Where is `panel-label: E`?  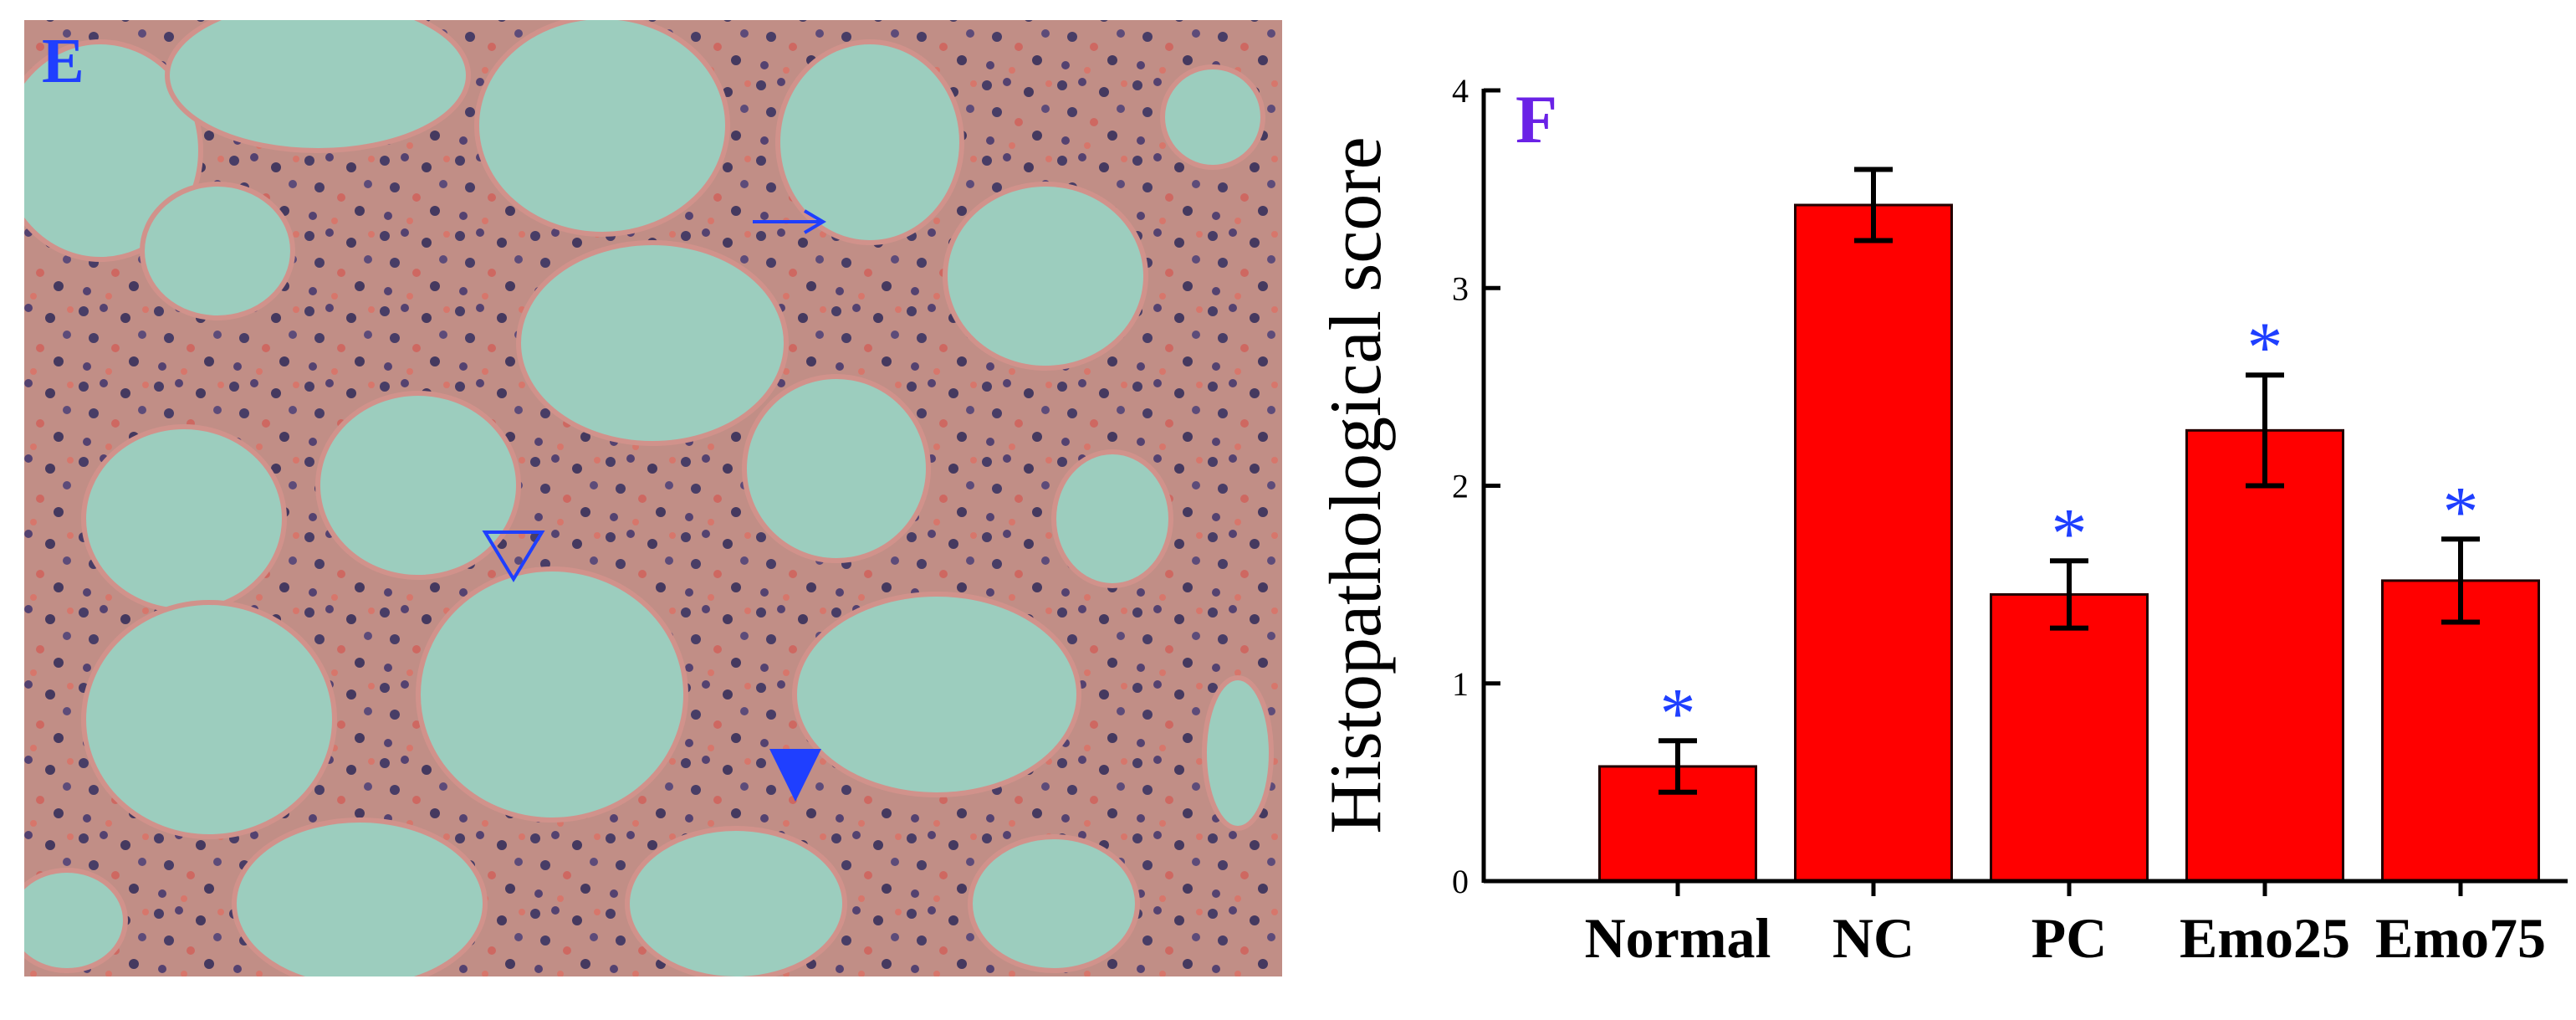 panel-label: E is located at coordinates (63, 61).